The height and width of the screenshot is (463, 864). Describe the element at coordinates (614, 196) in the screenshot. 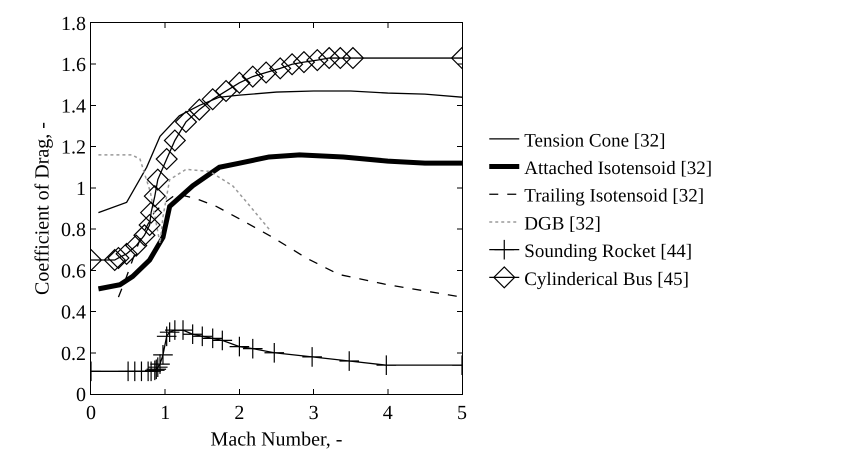

I see `legend-label: Trailing Isotensoid [32]` at that location.